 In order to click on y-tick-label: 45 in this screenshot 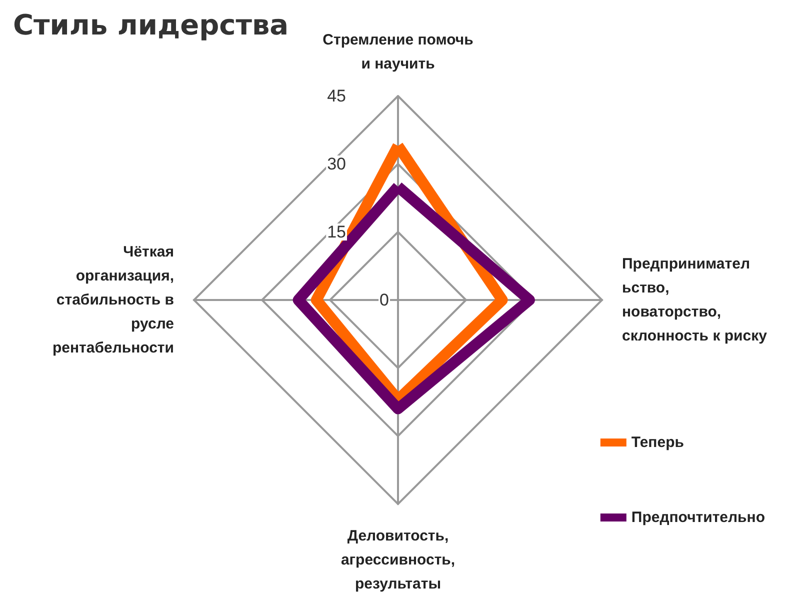, I will do `click(336, 96)`.